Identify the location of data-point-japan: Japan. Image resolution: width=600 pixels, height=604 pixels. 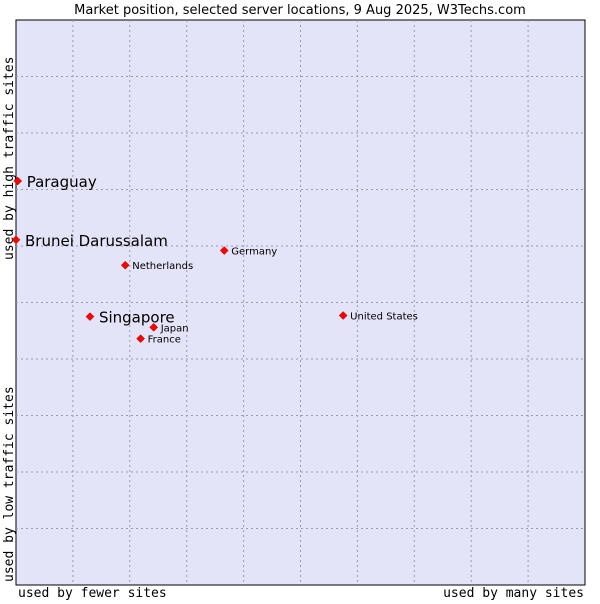
(169, 328).